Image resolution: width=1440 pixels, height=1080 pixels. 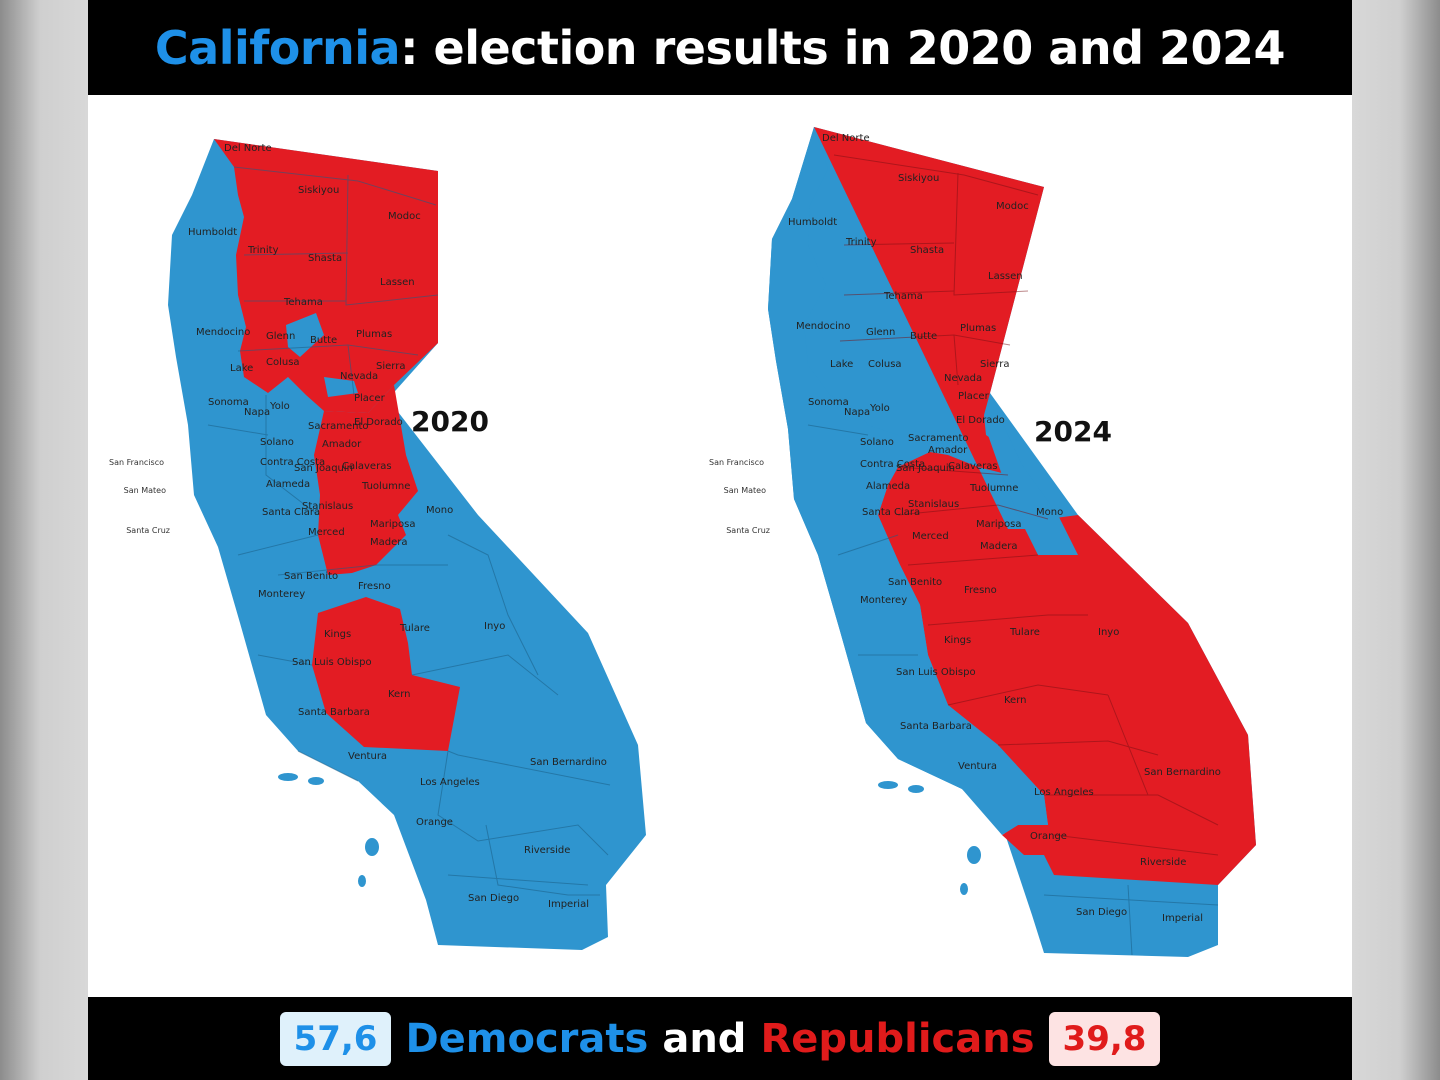 I want to click on county-label: Sacramento, so click(x=938, y=438).